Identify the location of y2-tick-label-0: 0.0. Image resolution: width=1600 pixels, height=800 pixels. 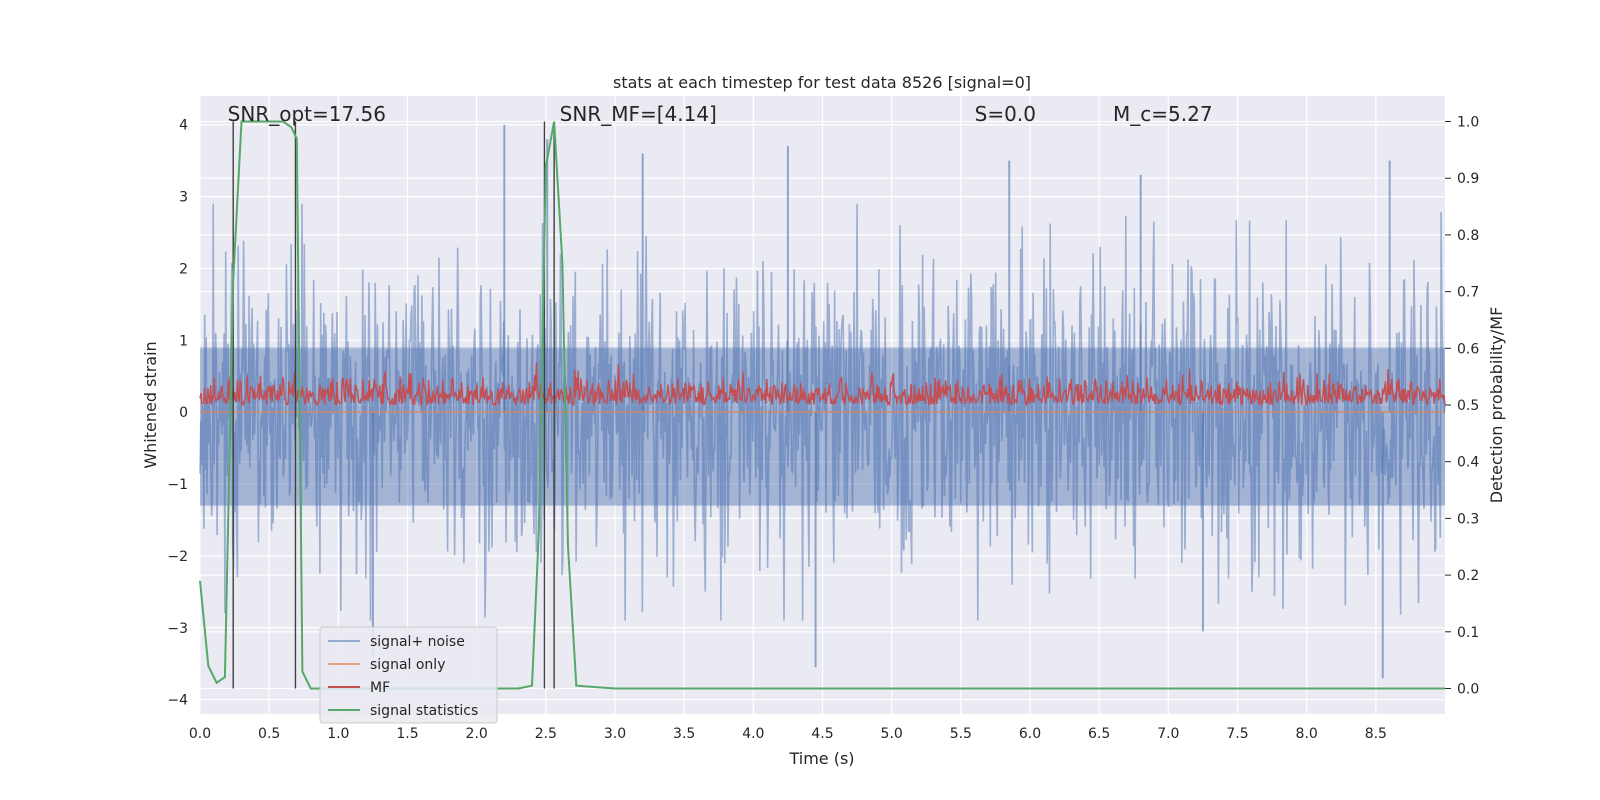
(1468, 689).